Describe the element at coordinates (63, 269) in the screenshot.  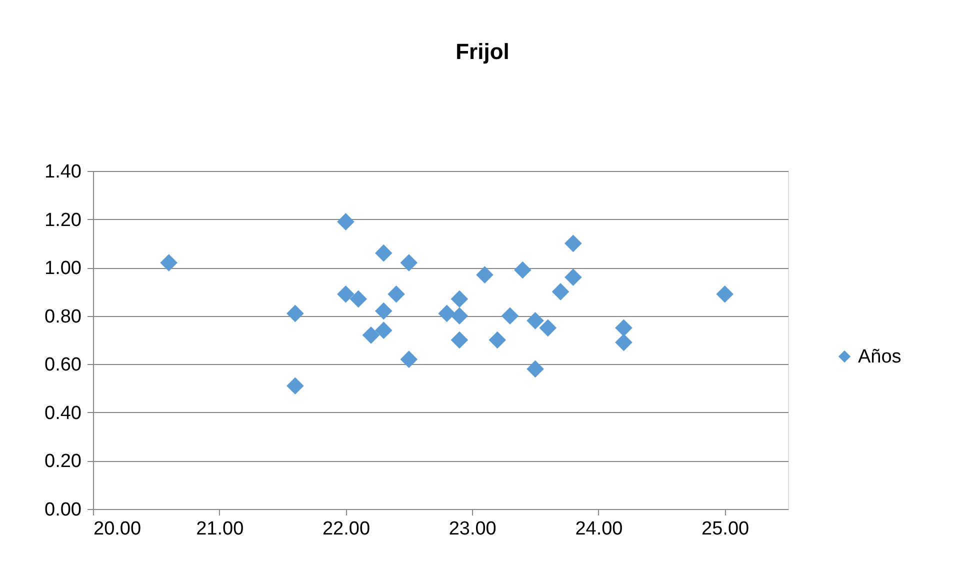
I see `y-tick-label: 1.00` at that location.